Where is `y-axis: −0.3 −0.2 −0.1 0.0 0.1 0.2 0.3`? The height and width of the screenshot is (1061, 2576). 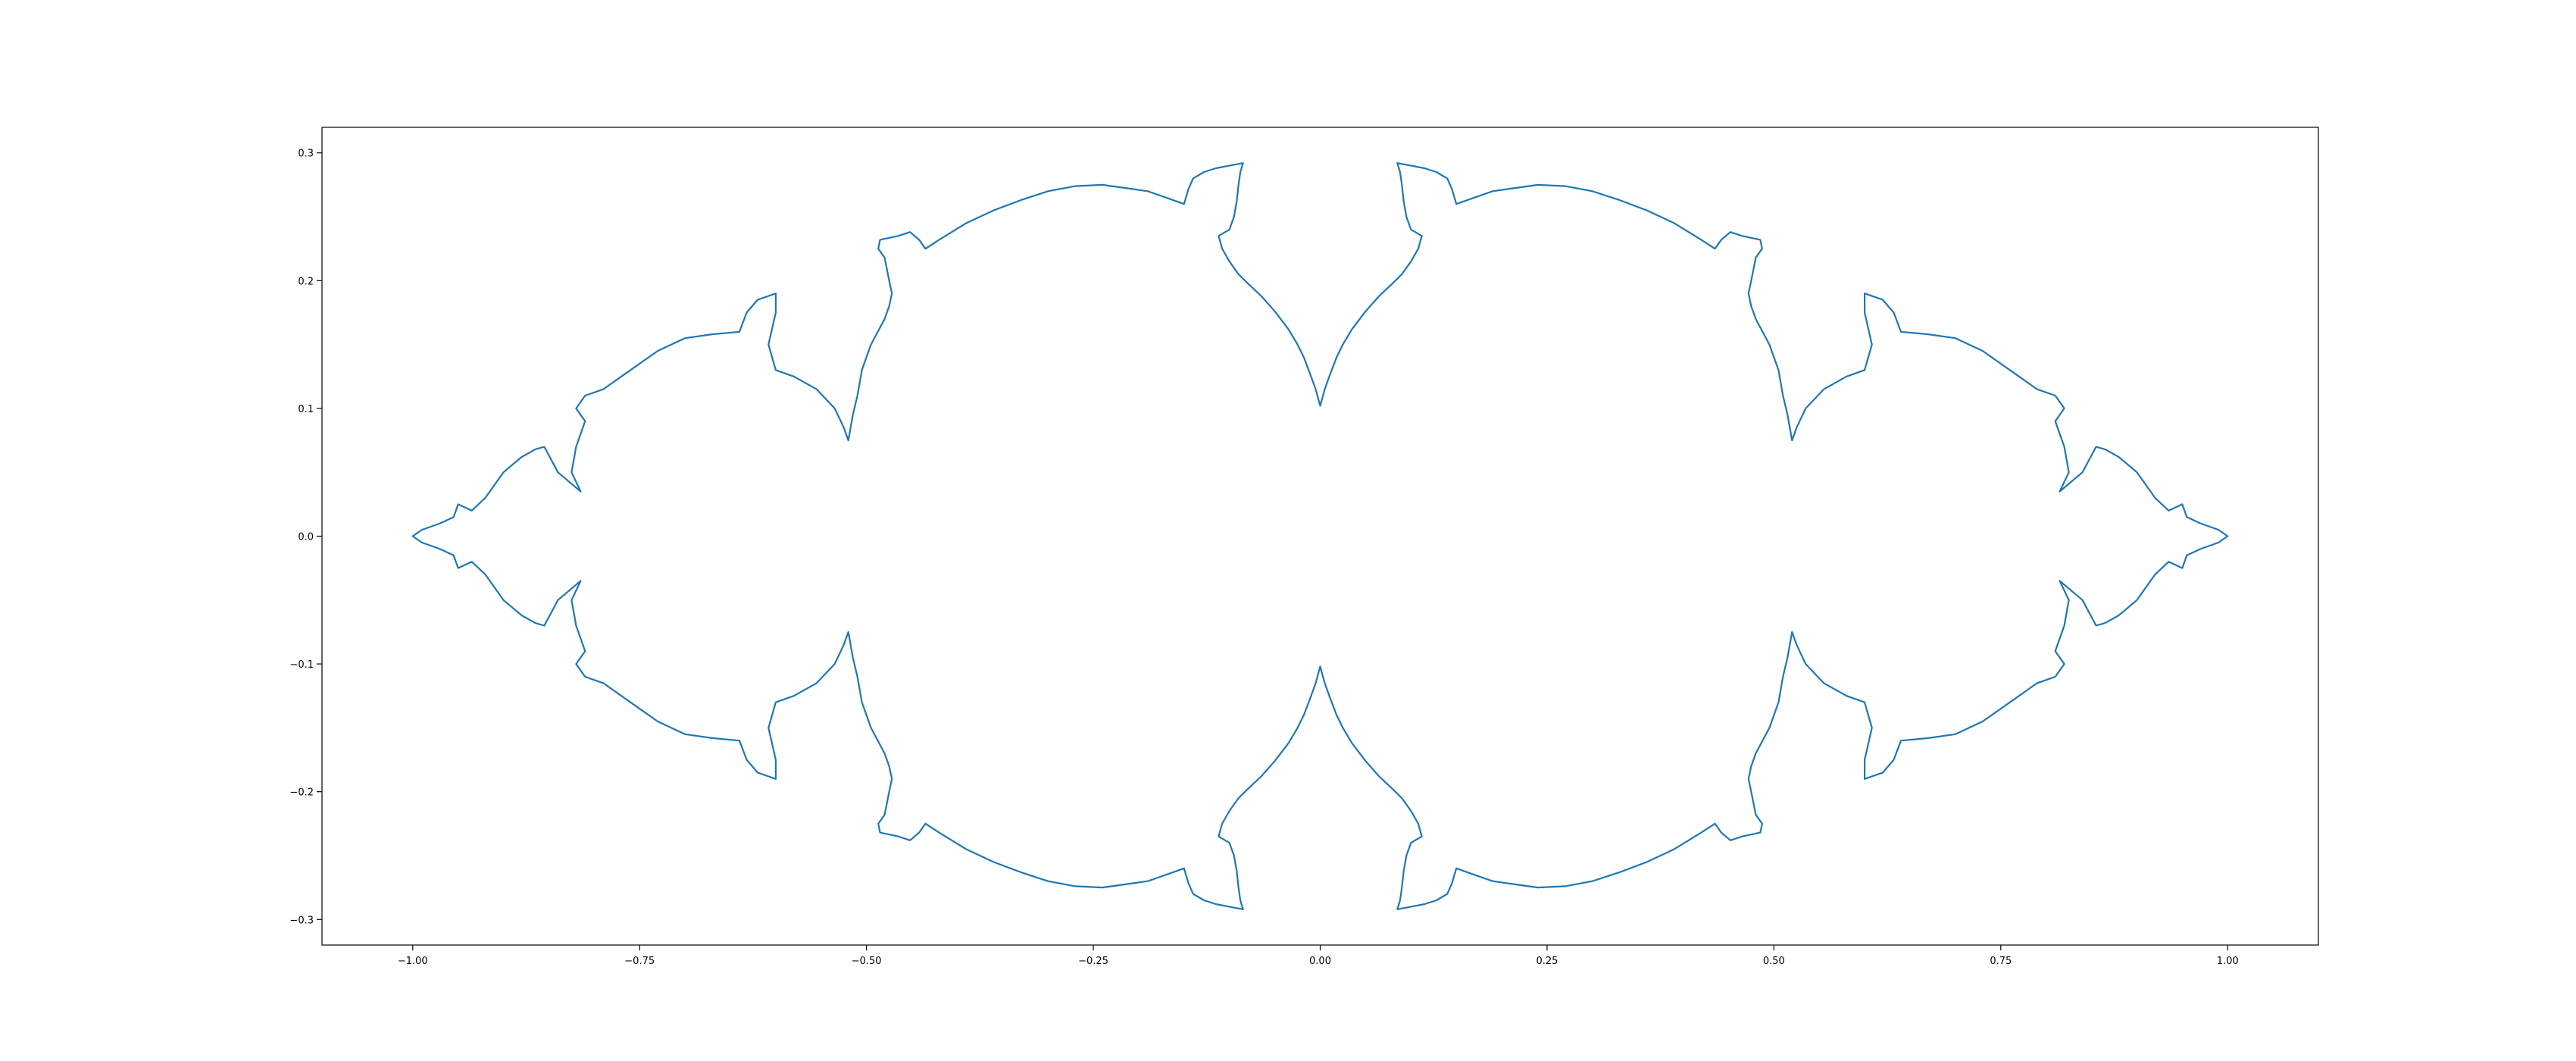 y-axis: −0.3 −0.2 −0.1 0.0 0.1 0.2 0.3 is located at coordinates (305, 537).